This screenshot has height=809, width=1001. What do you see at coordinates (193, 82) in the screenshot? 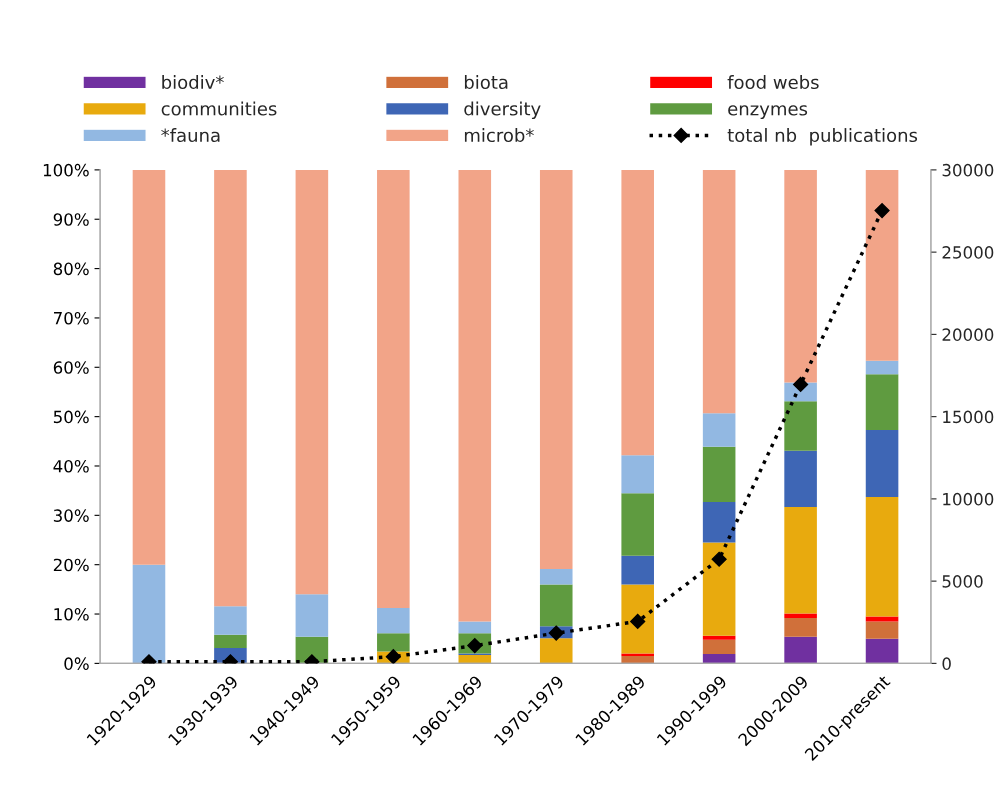
I see `legend-label: biodiv*` at bounding box center [193, 82].